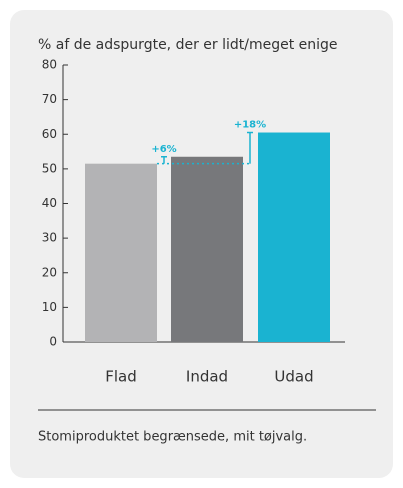  What do you see at coordinates (49, 99) in the screenshot?
I see `y-tick-label: 70` at bounding box center [49, 99].